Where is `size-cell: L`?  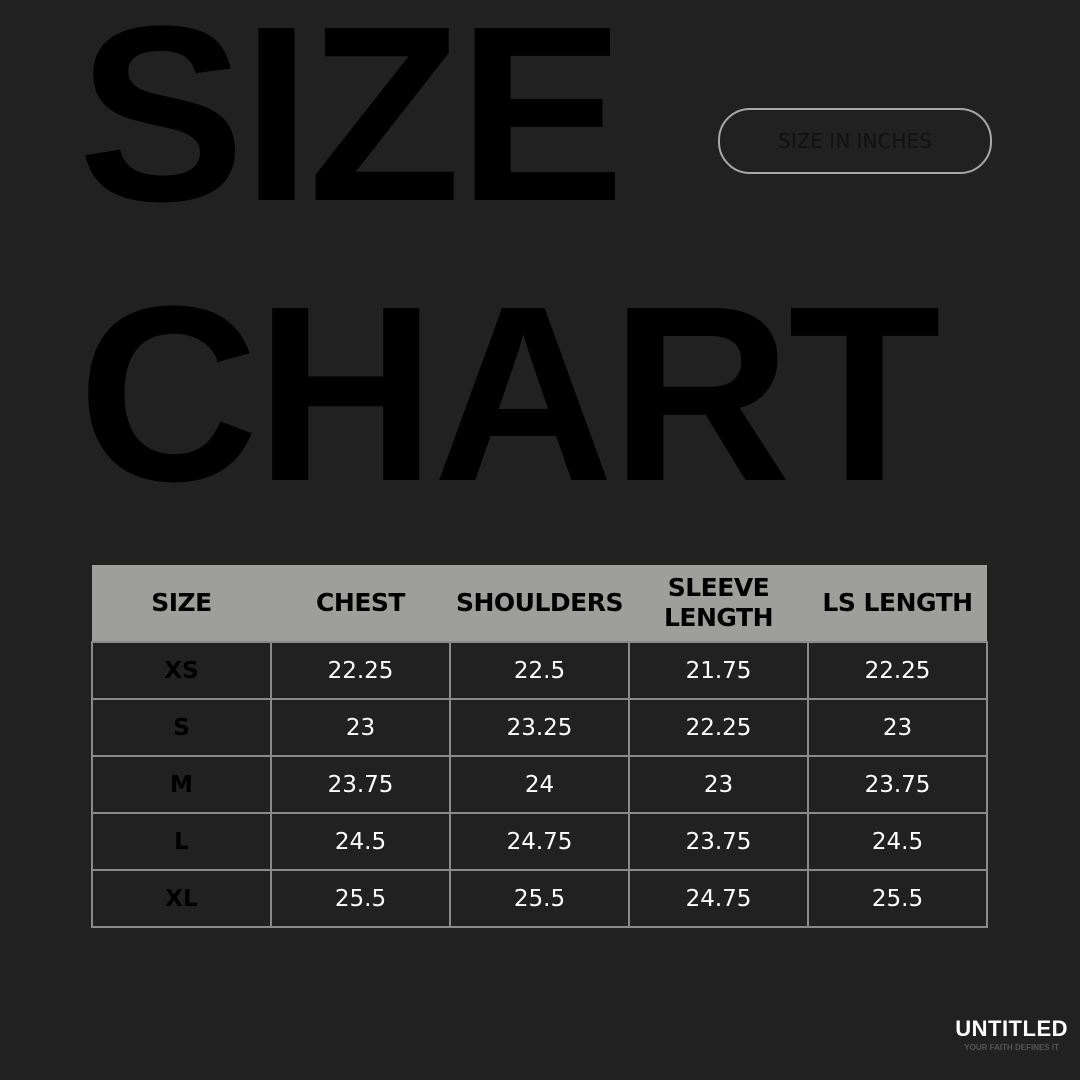
size-cell: L is located at coordinates (181, 841).